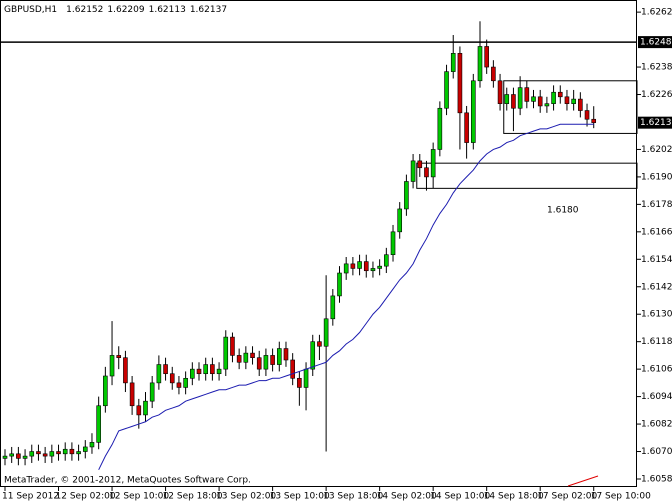  What do you see at coordinates (460, 497) in the screenshot?
I see `x-tick-label: 14 Sep 10:00` at bounding box center [460, 497].